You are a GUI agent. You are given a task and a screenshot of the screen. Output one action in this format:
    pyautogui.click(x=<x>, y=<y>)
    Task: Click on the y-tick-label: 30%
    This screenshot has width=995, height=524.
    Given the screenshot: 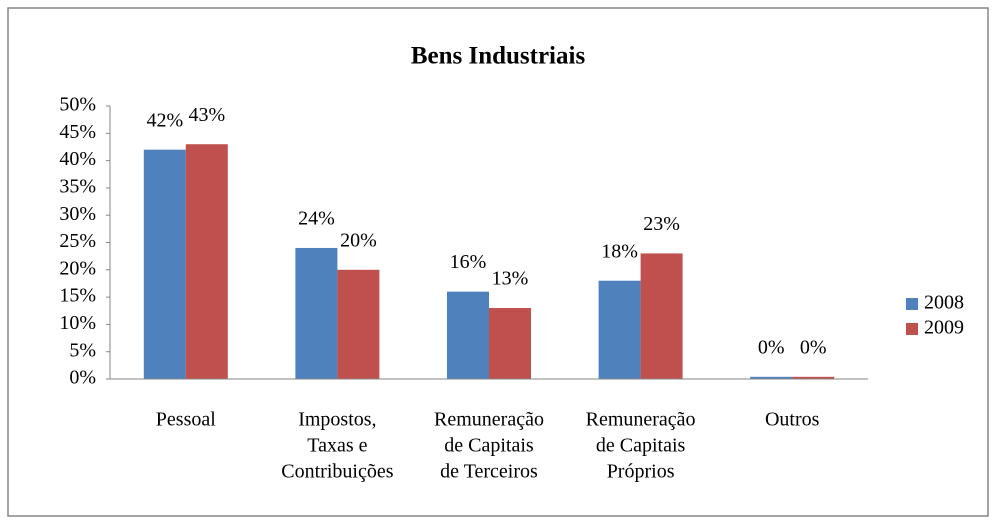 What is the action you would take?
    pyautogui.click(x=77, y=214)
    